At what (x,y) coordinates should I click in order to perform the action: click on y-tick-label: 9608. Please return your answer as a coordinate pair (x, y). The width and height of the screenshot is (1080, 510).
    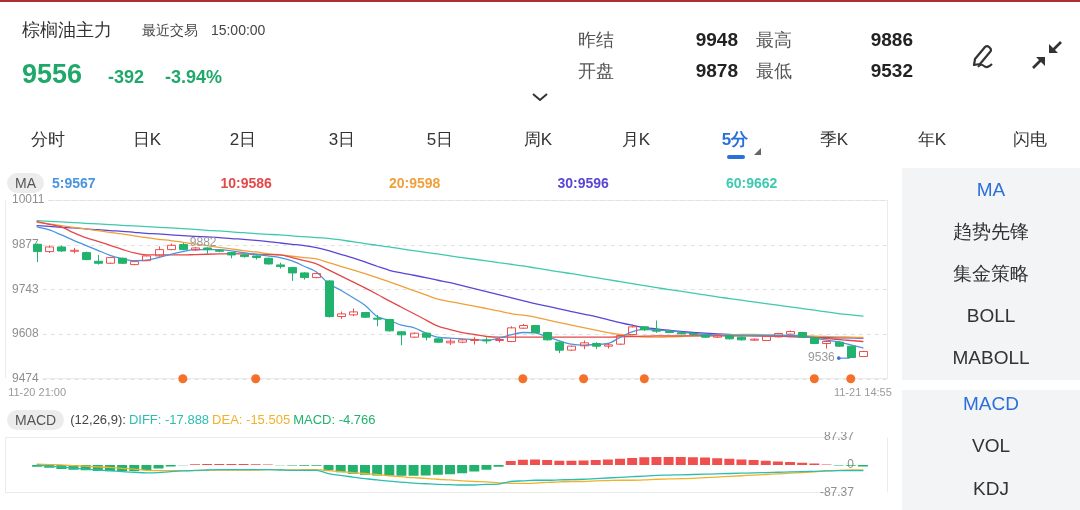
    Looking at the image, I should click on (26, 333).